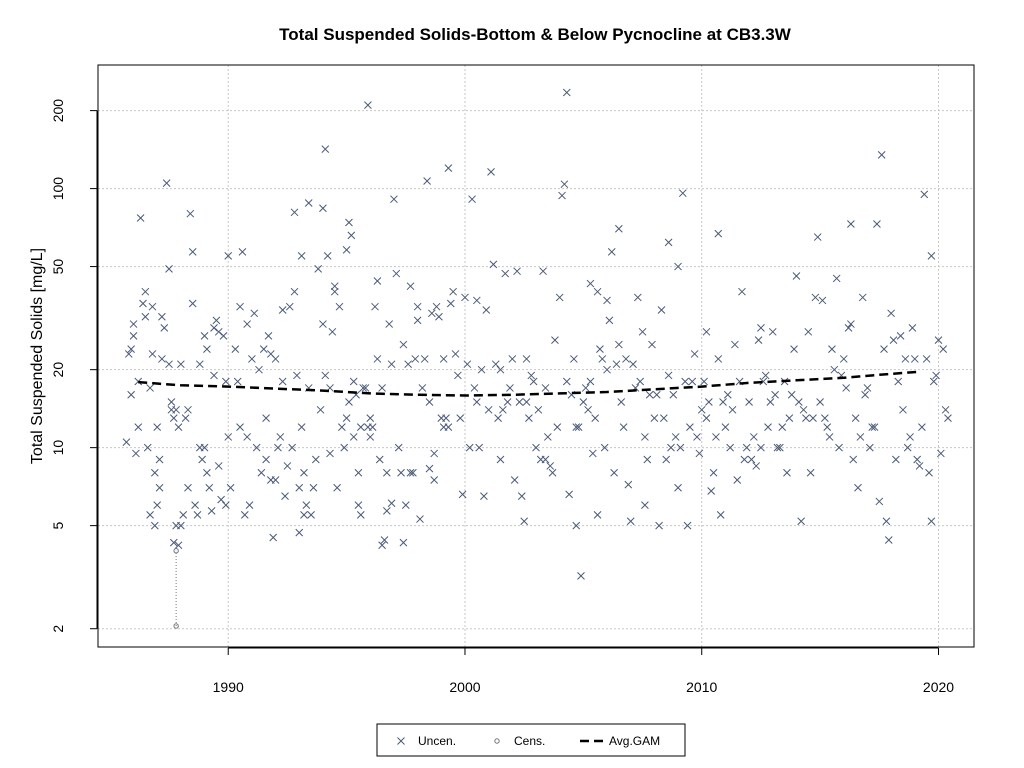 Image resolution: width=1024 pixels, height=768 pixels. Describe the element at coordinates (58, 448) in the screenshot. I see `y-tick-label: 10` at that location.